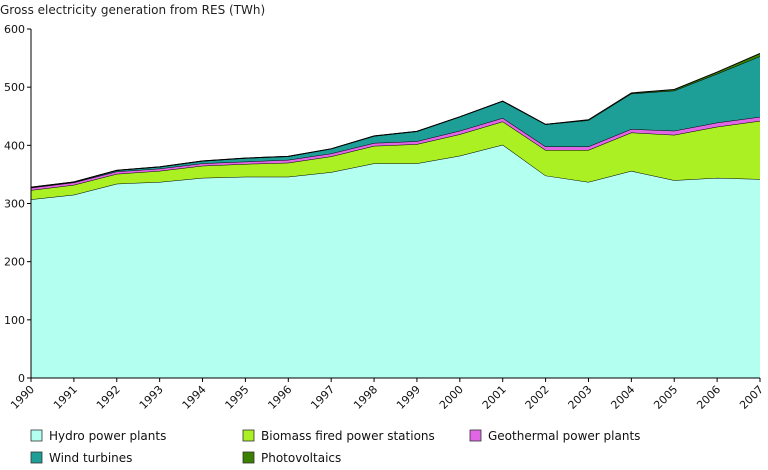 The height and width of the screenshot is (470, 768). I want to click on legend-label-biomass-fired-power-stations: Biomass fired power stations, so click(348, 436).